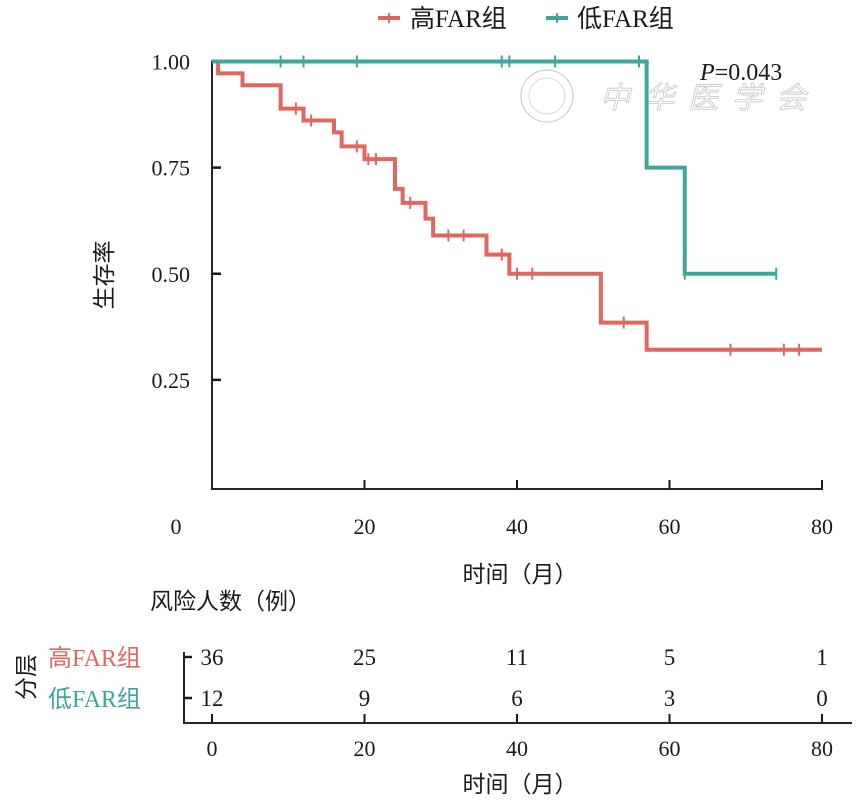 Image resolution: width=864 pixels, height=805 pixels. I want to click on risk-count-cell: 1, so click(822, 657).